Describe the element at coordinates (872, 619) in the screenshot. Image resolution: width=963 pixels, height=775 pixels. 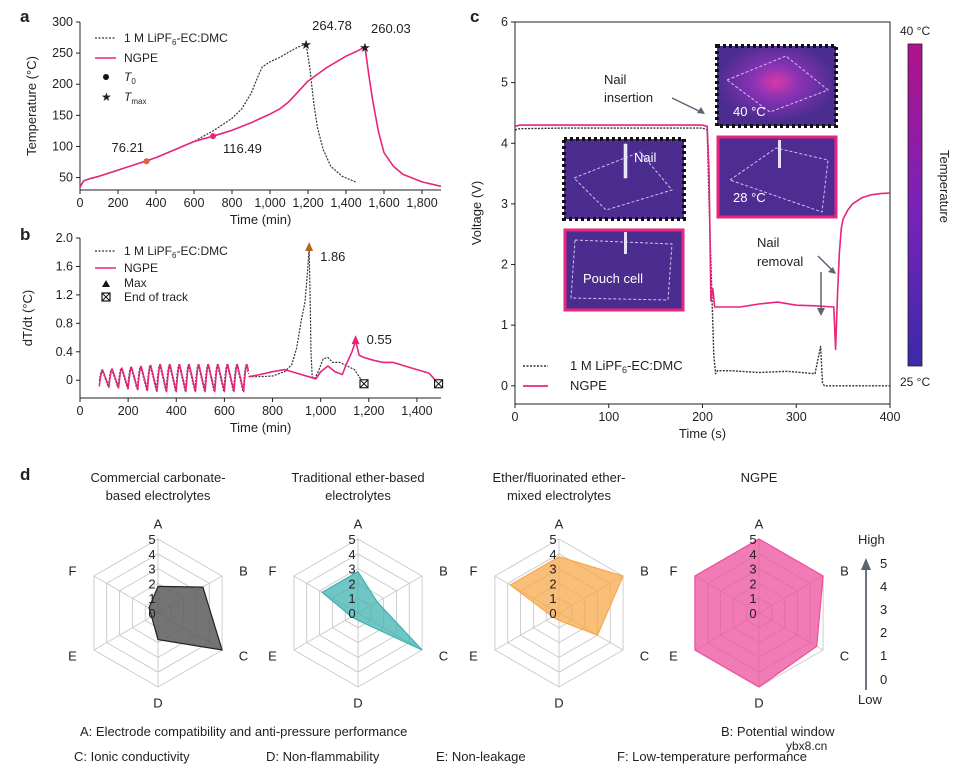
I see `radar-scale: High Low 5 4 3 2 1 0` at that location.